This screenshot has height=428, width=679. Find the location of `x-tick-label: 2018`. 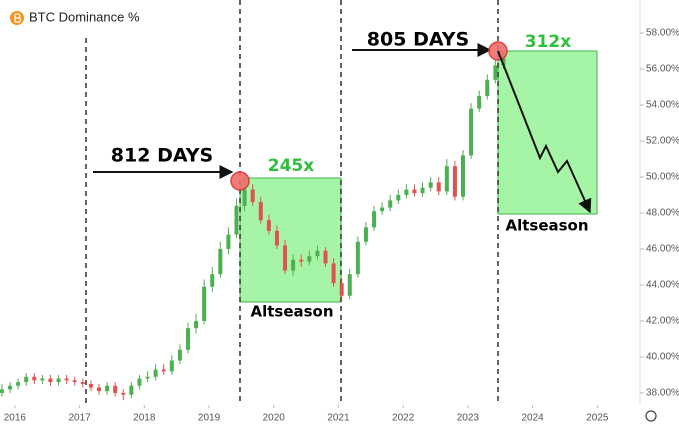

x-tick-label: 2018 is located at coordinates (144, 418).